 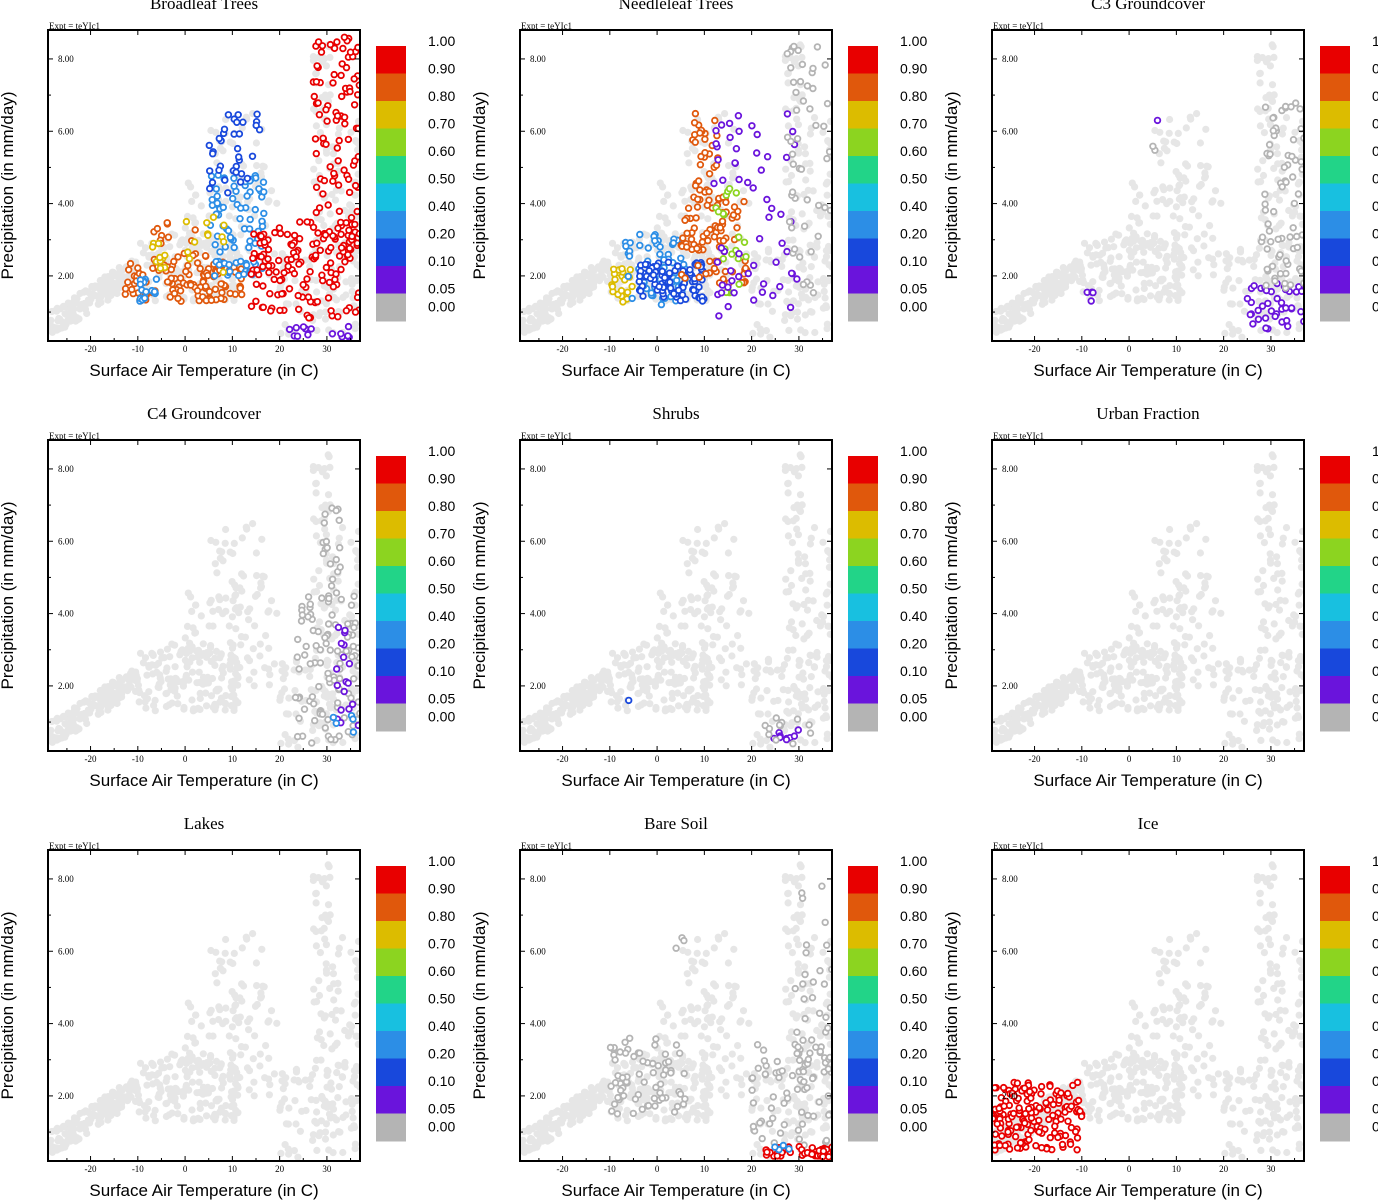 I want to click on x-tick-label: -10, so click(x=1082, y=349).